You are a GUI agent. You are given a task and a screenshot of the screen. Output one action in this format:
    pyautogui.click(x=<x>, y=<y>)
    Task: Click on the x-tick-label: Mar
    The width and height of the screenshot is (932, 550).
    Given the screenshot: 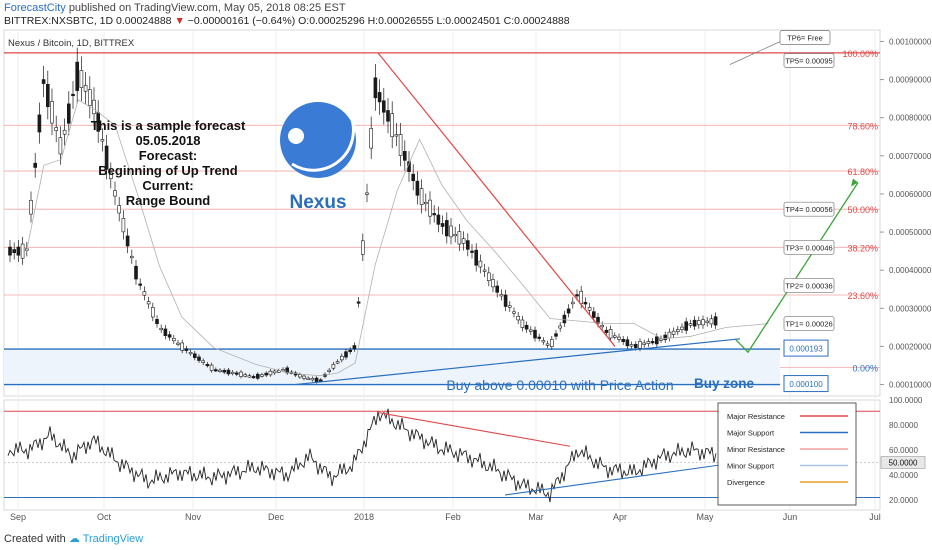 What is the action you would take?
    pyautogui.click(x=536, y=517)
    